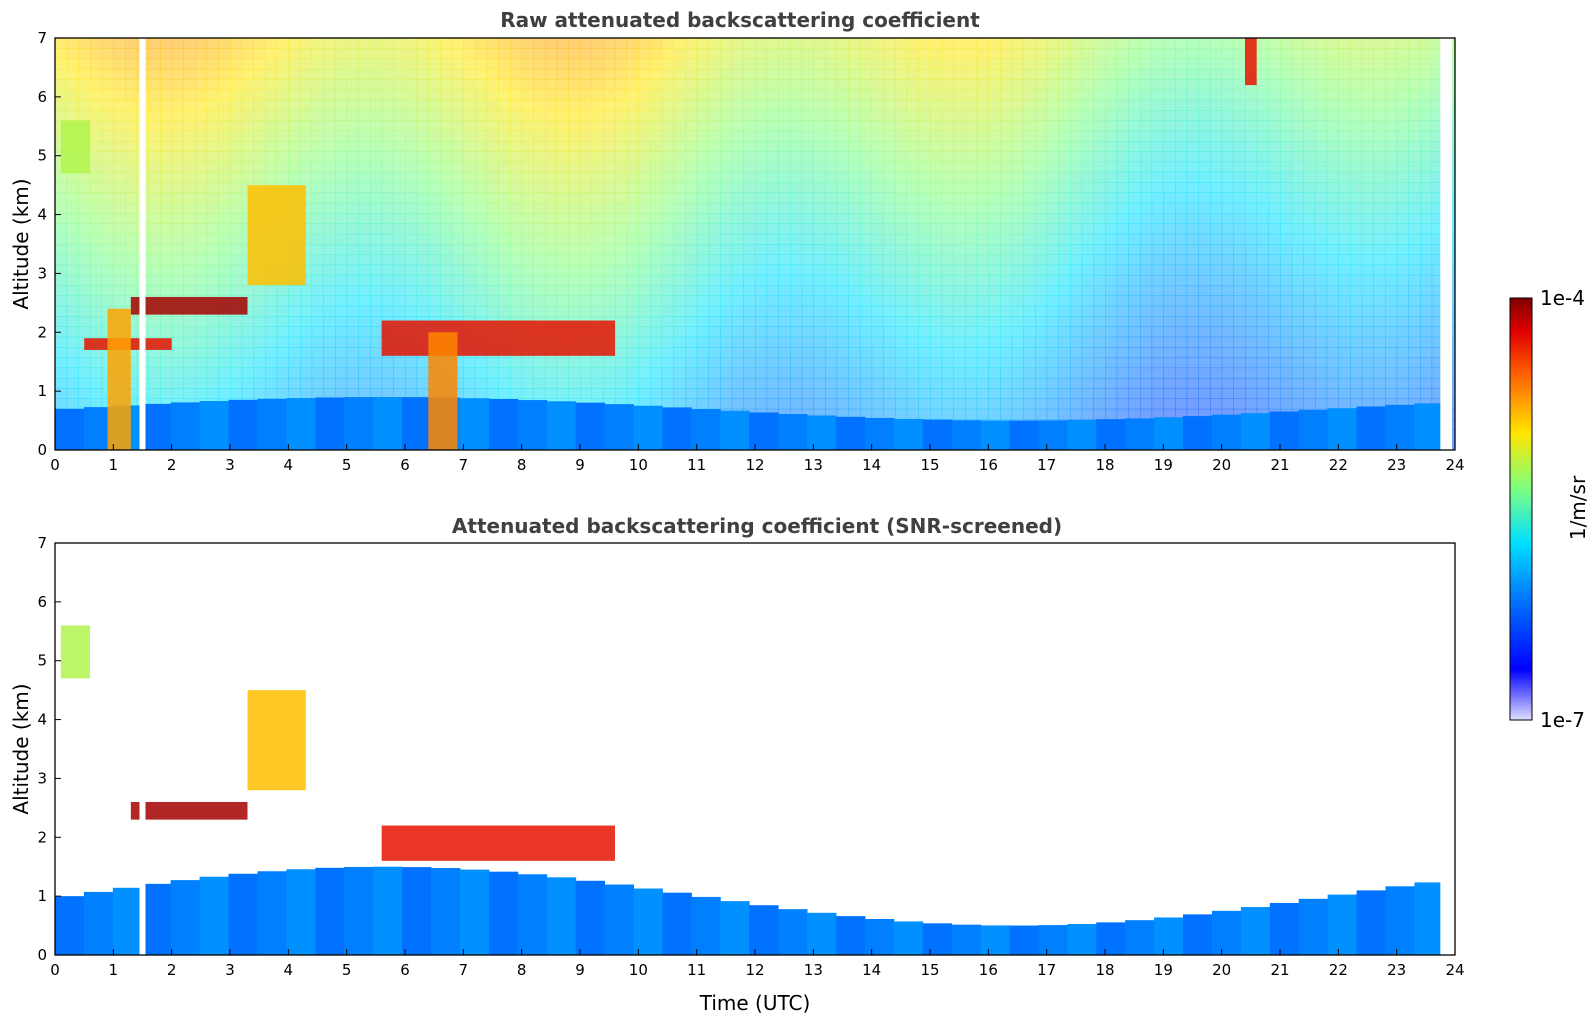 This screenshot has width=1595, height=1020. I want to click on y-tick-label: 3, so click(42, 273).